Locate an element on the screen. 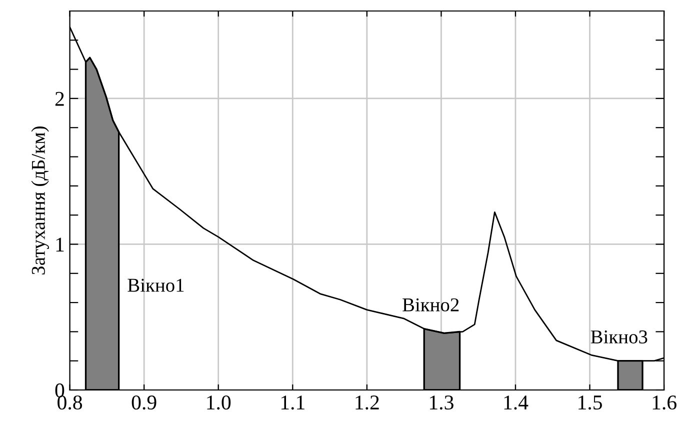  x-tick-label: 1.4 is located at coordinates (516, 403).